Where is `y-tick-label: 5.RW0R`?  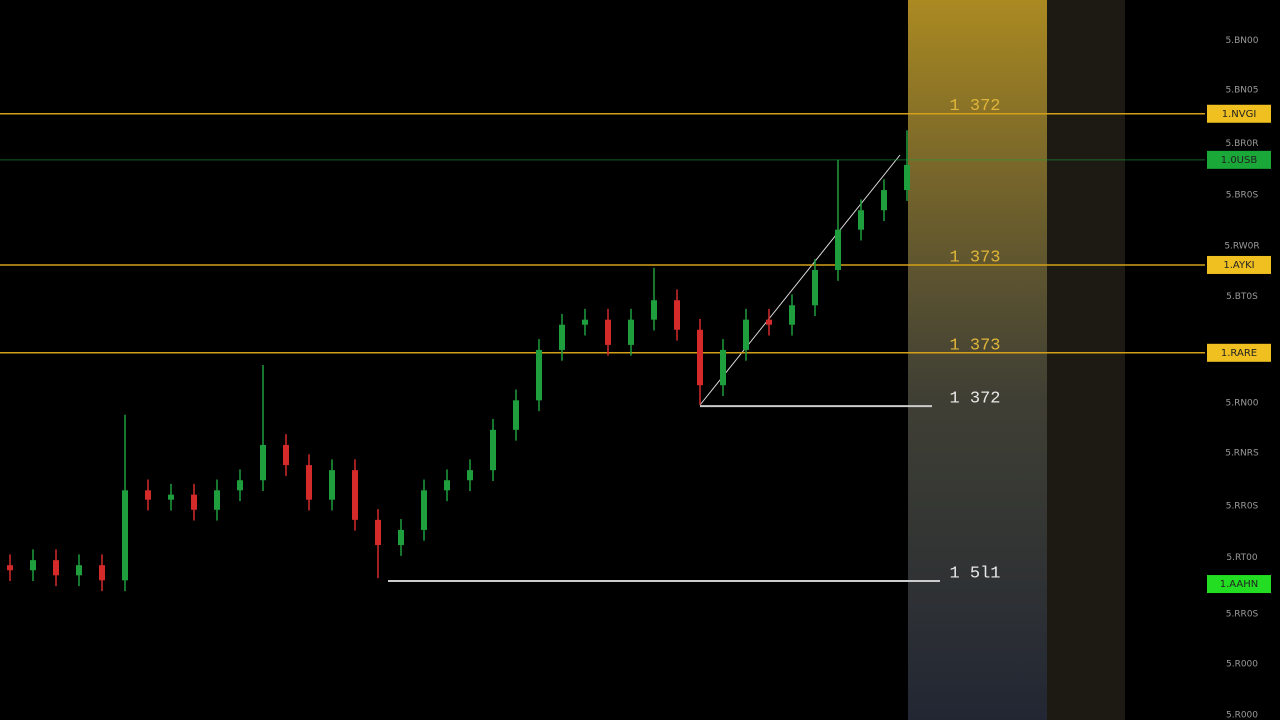 y-tick-label: 5.RW0R is located at coordinates (1241, 247).